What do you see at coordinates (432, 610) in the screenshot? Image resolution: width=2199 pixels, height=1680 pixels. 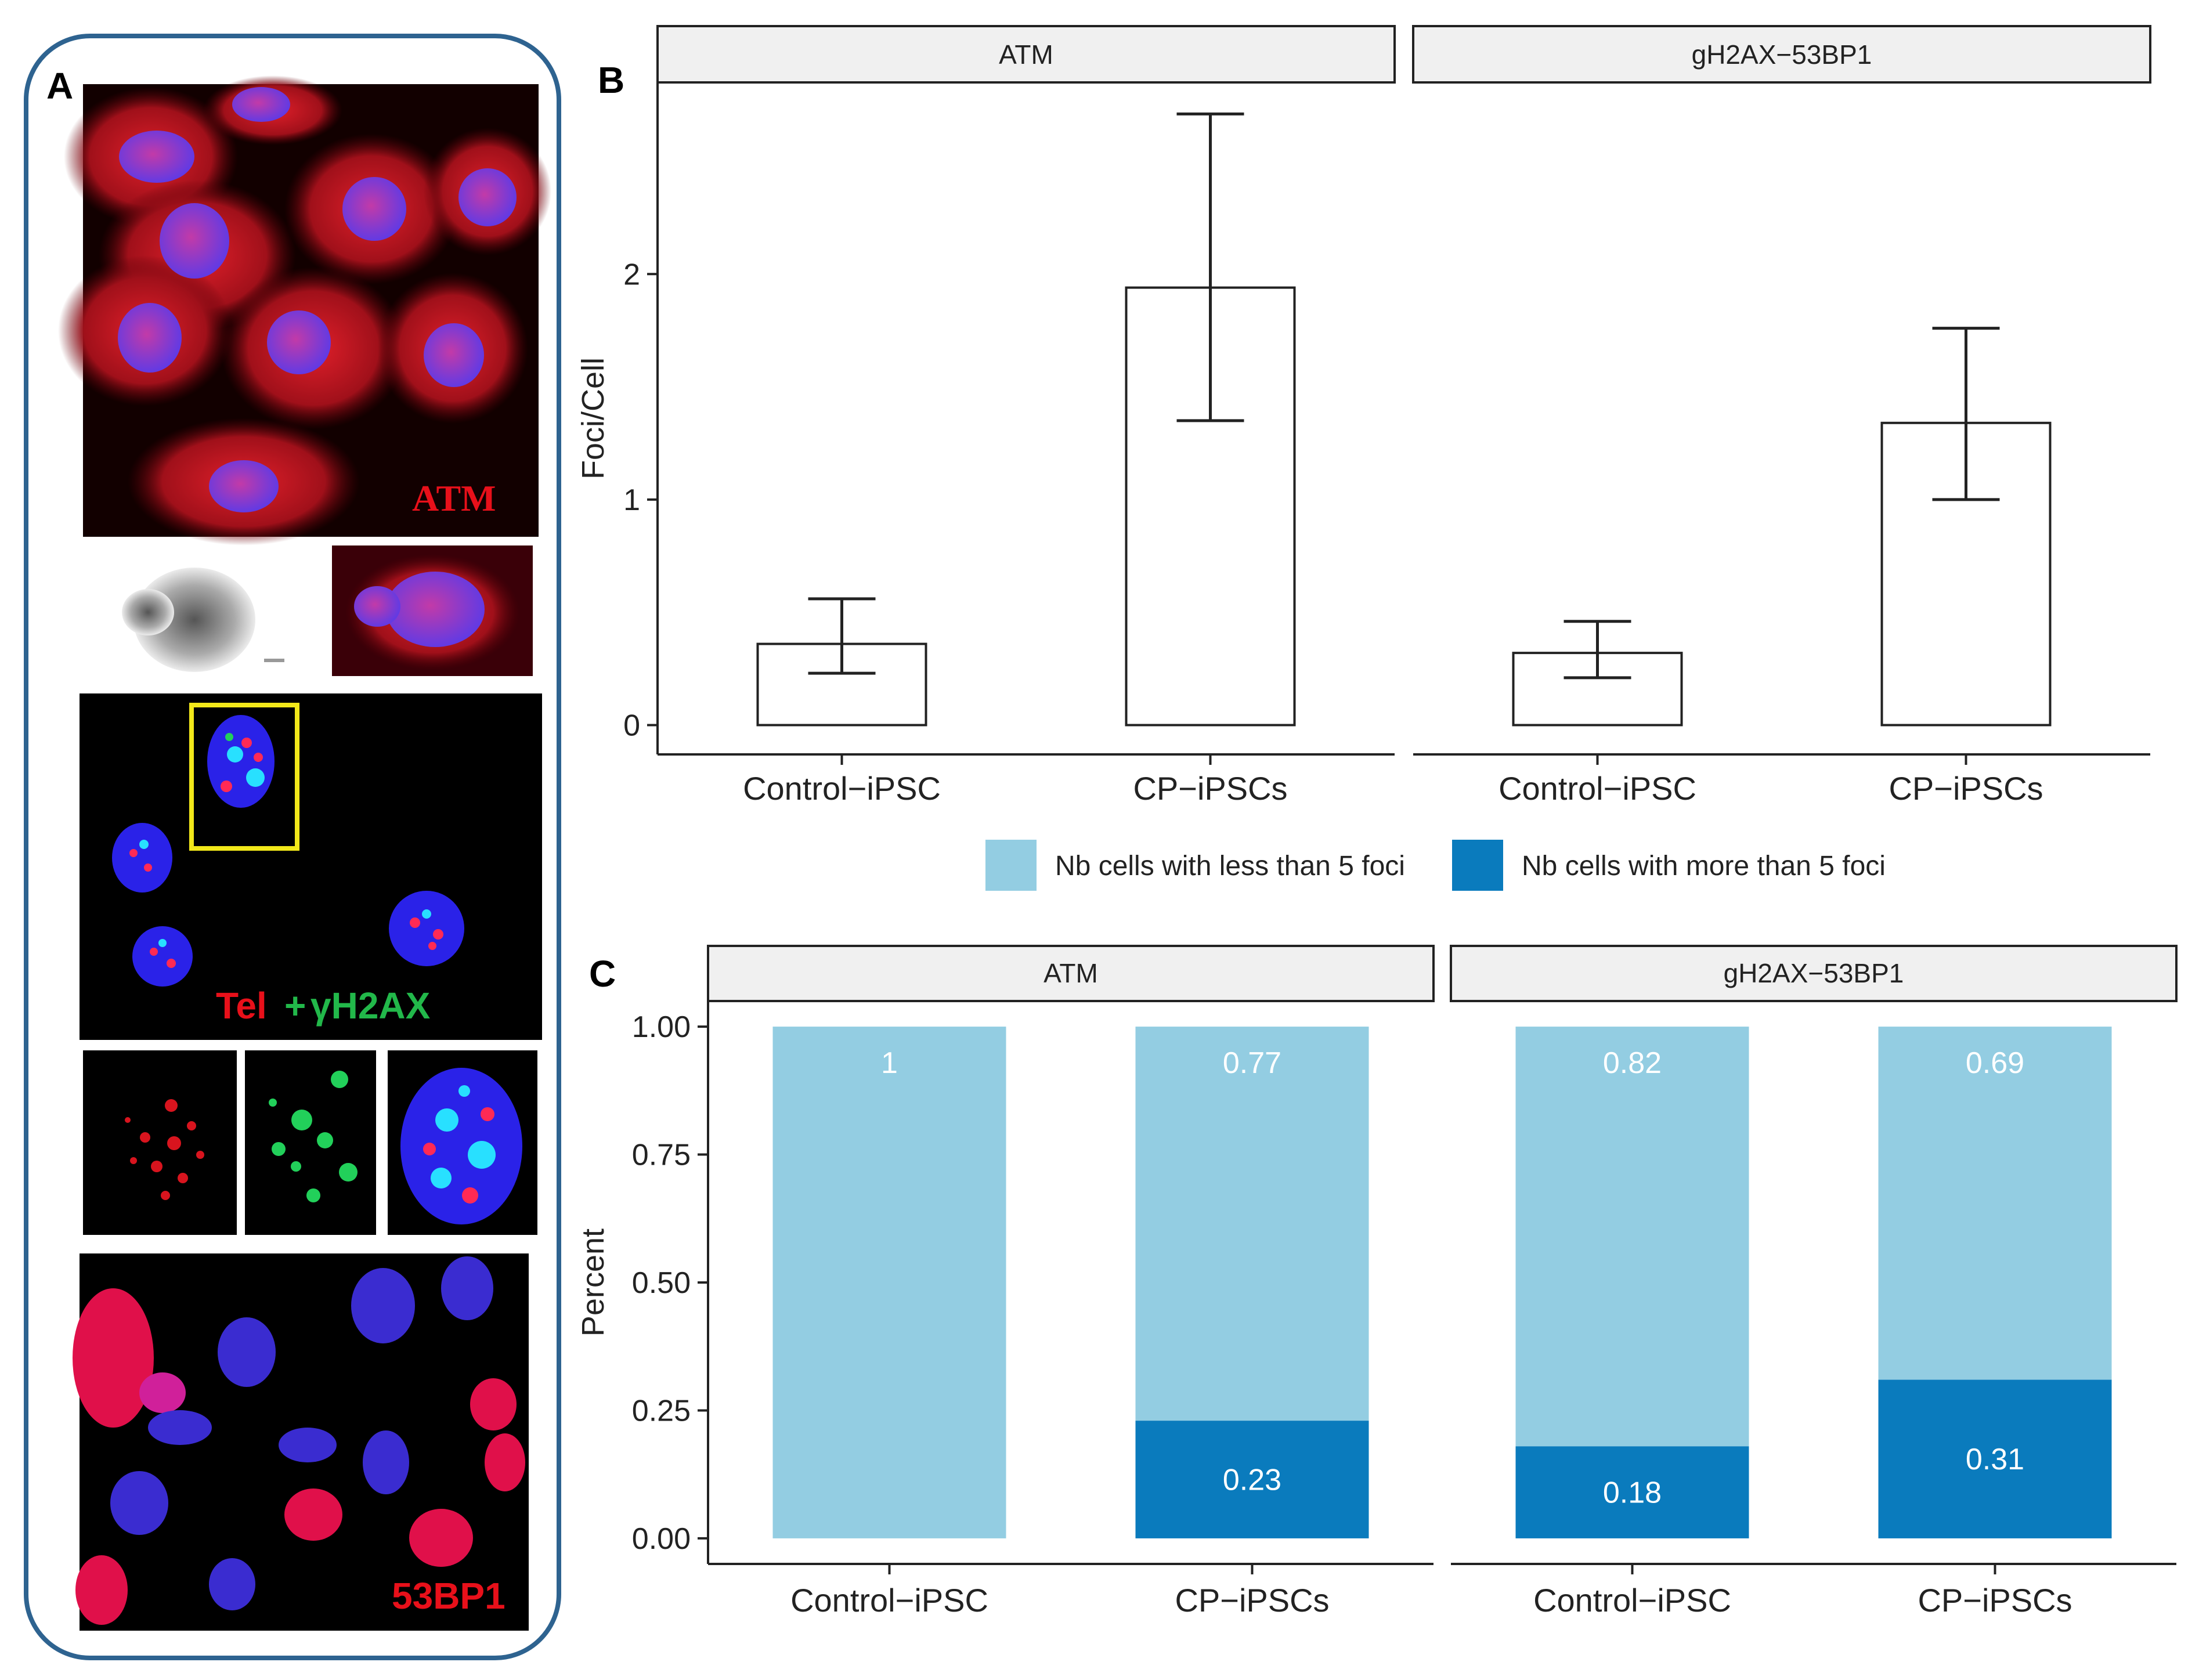 I see `atm-detail-color` at bounding box center [432, 610].